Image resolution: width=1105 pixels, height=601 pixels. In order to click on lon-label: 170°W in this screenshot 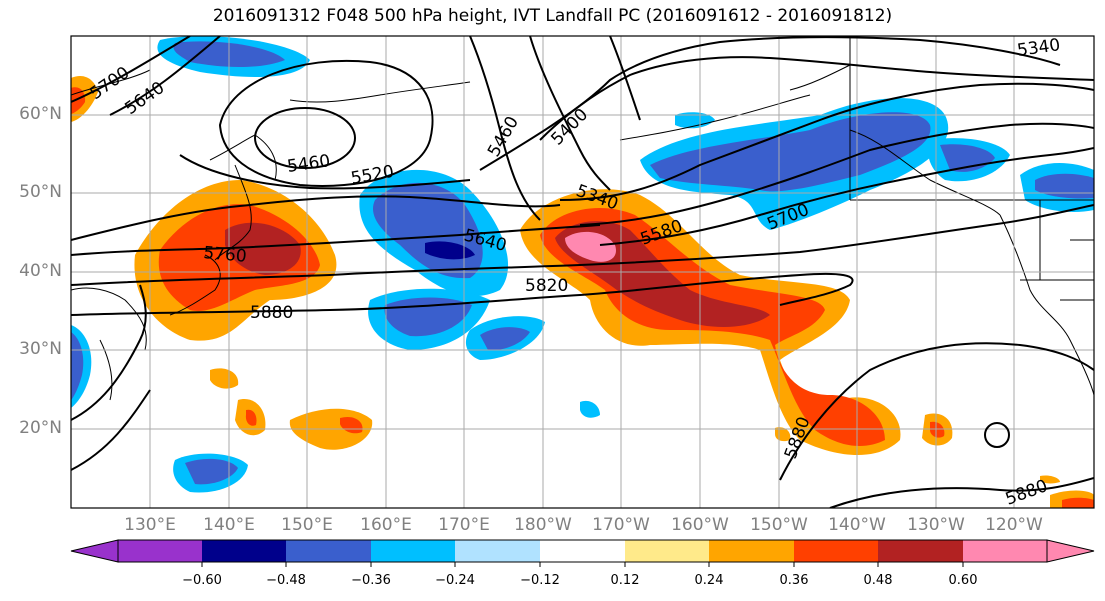, I will do `click(621, 525)`.